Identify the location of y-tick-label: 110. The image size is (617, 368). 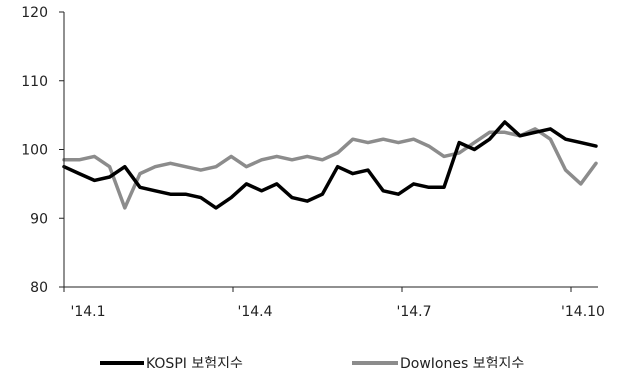
(34, 82).